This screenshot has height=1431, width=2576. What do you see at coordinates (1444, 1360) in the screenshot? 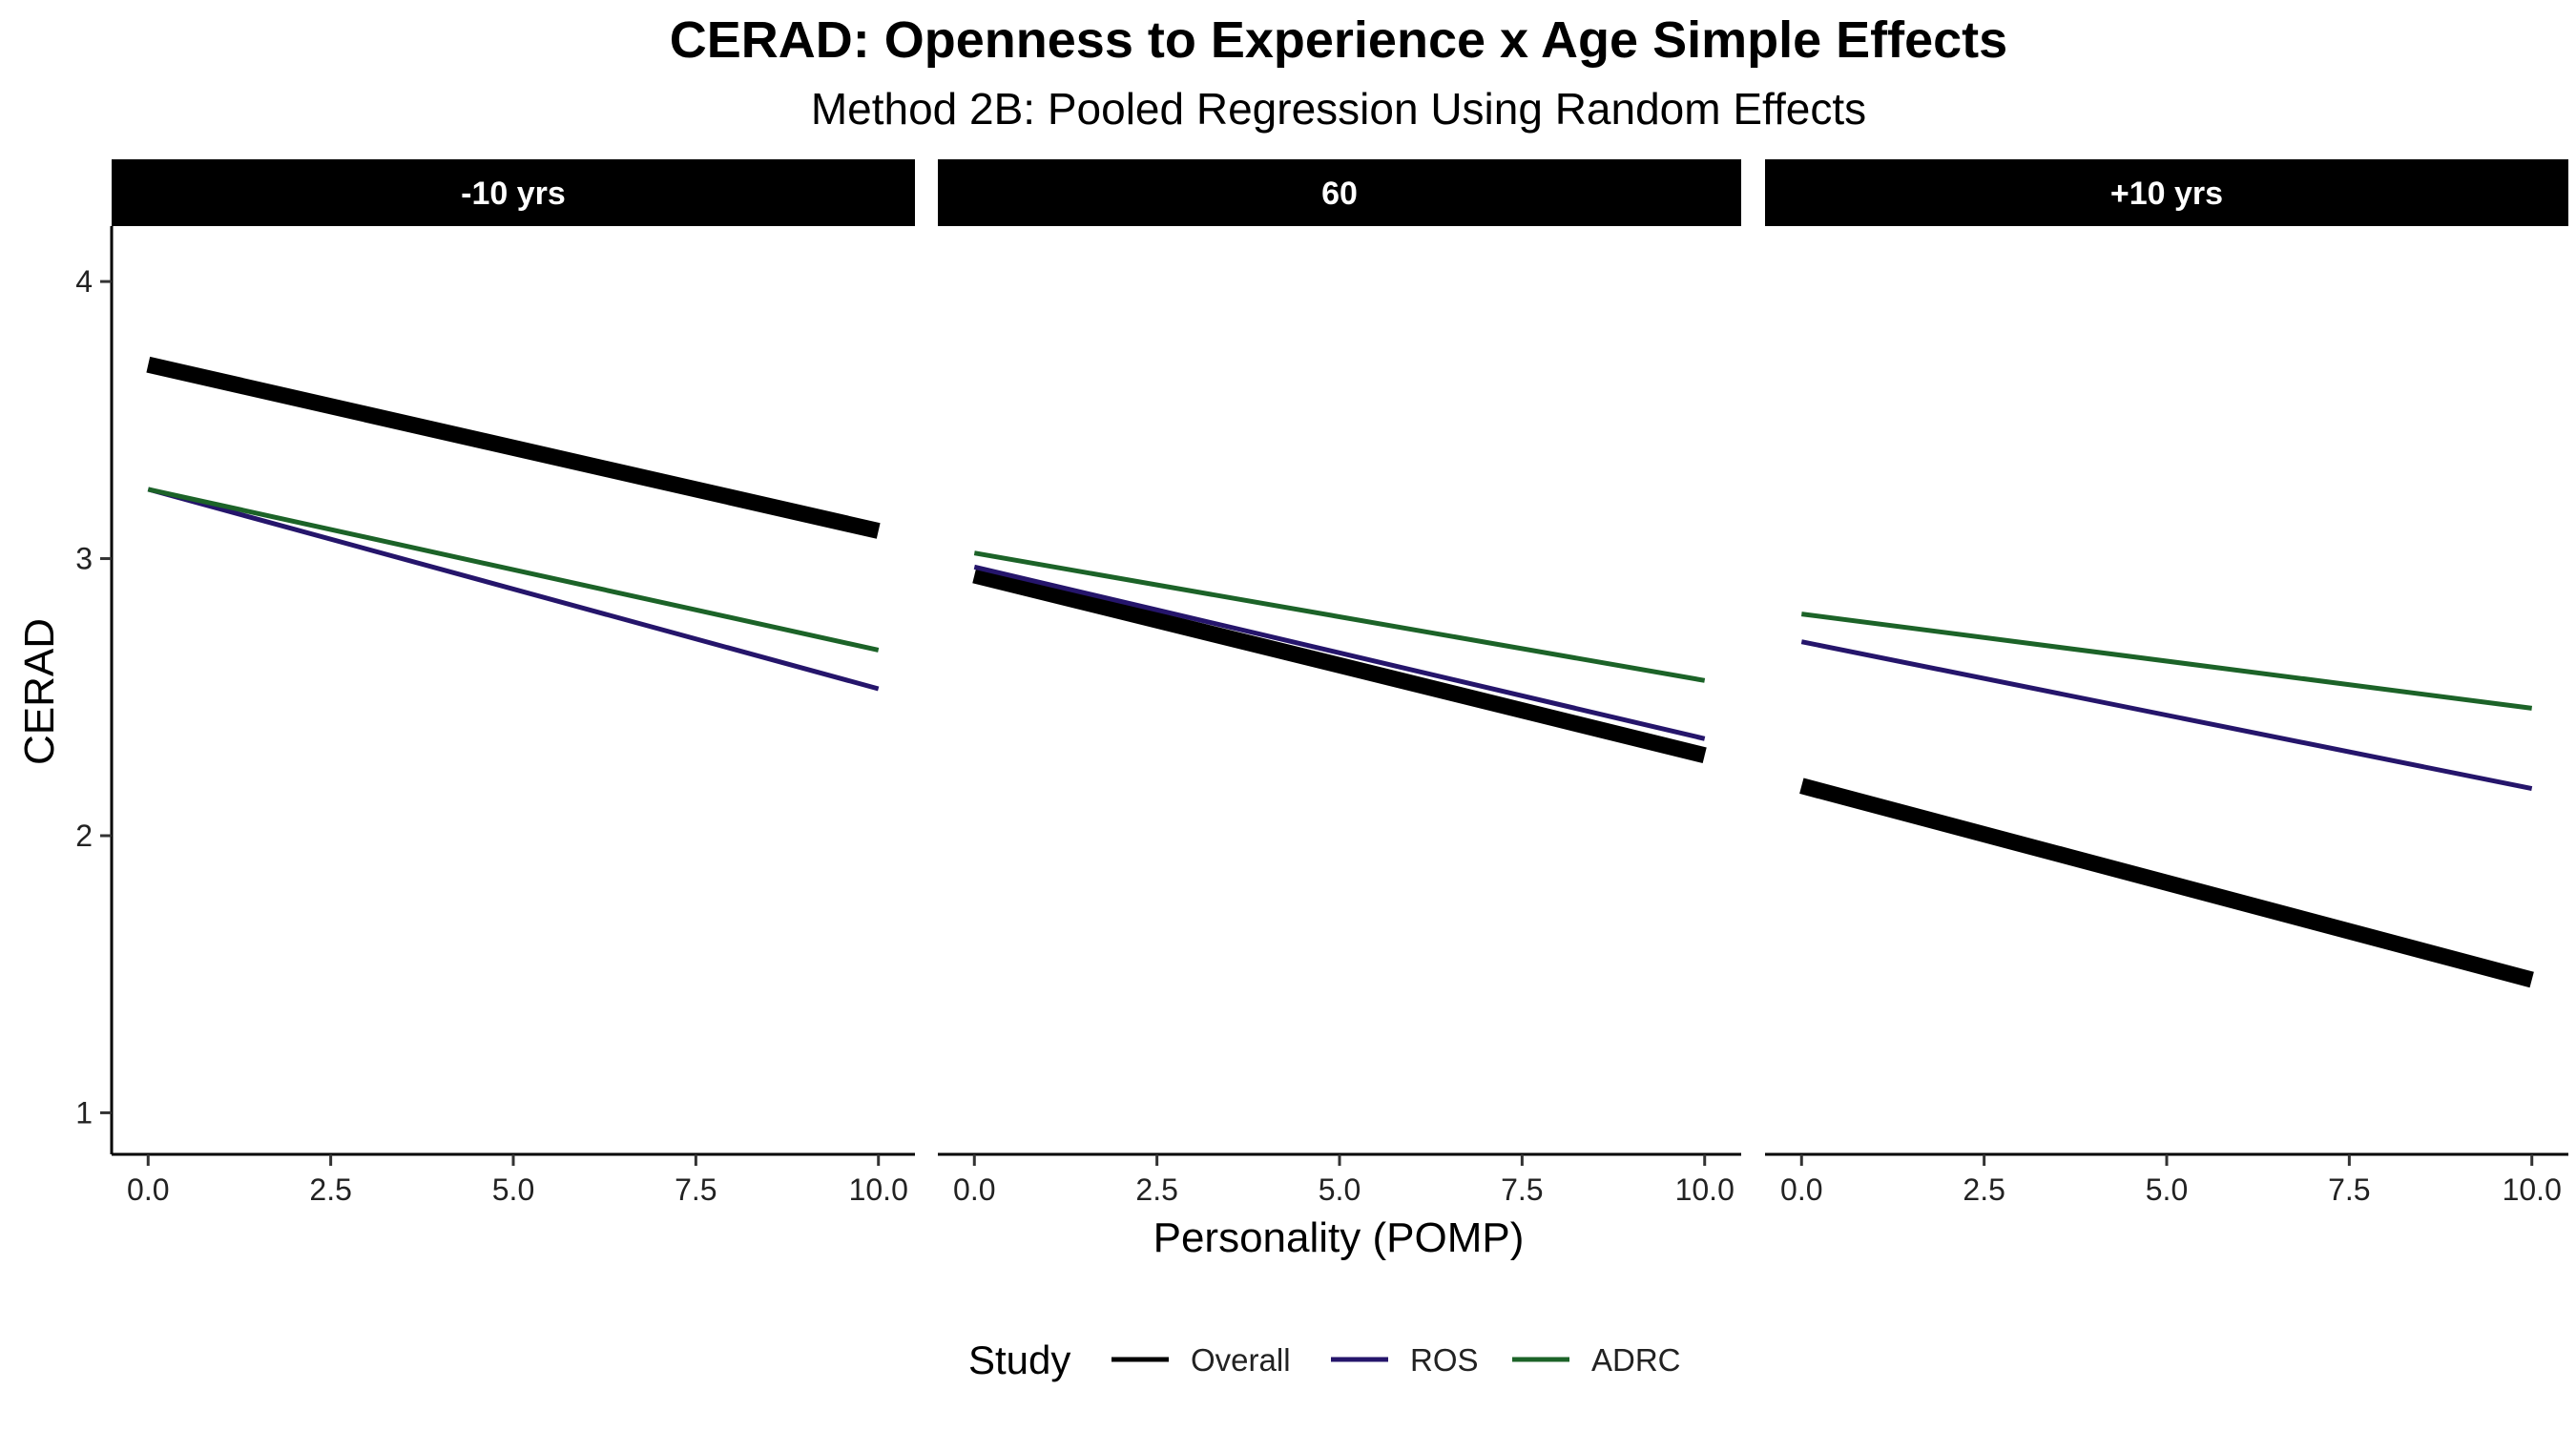
I see `legend-label: ROS` at bounding box center [1444, 1360].